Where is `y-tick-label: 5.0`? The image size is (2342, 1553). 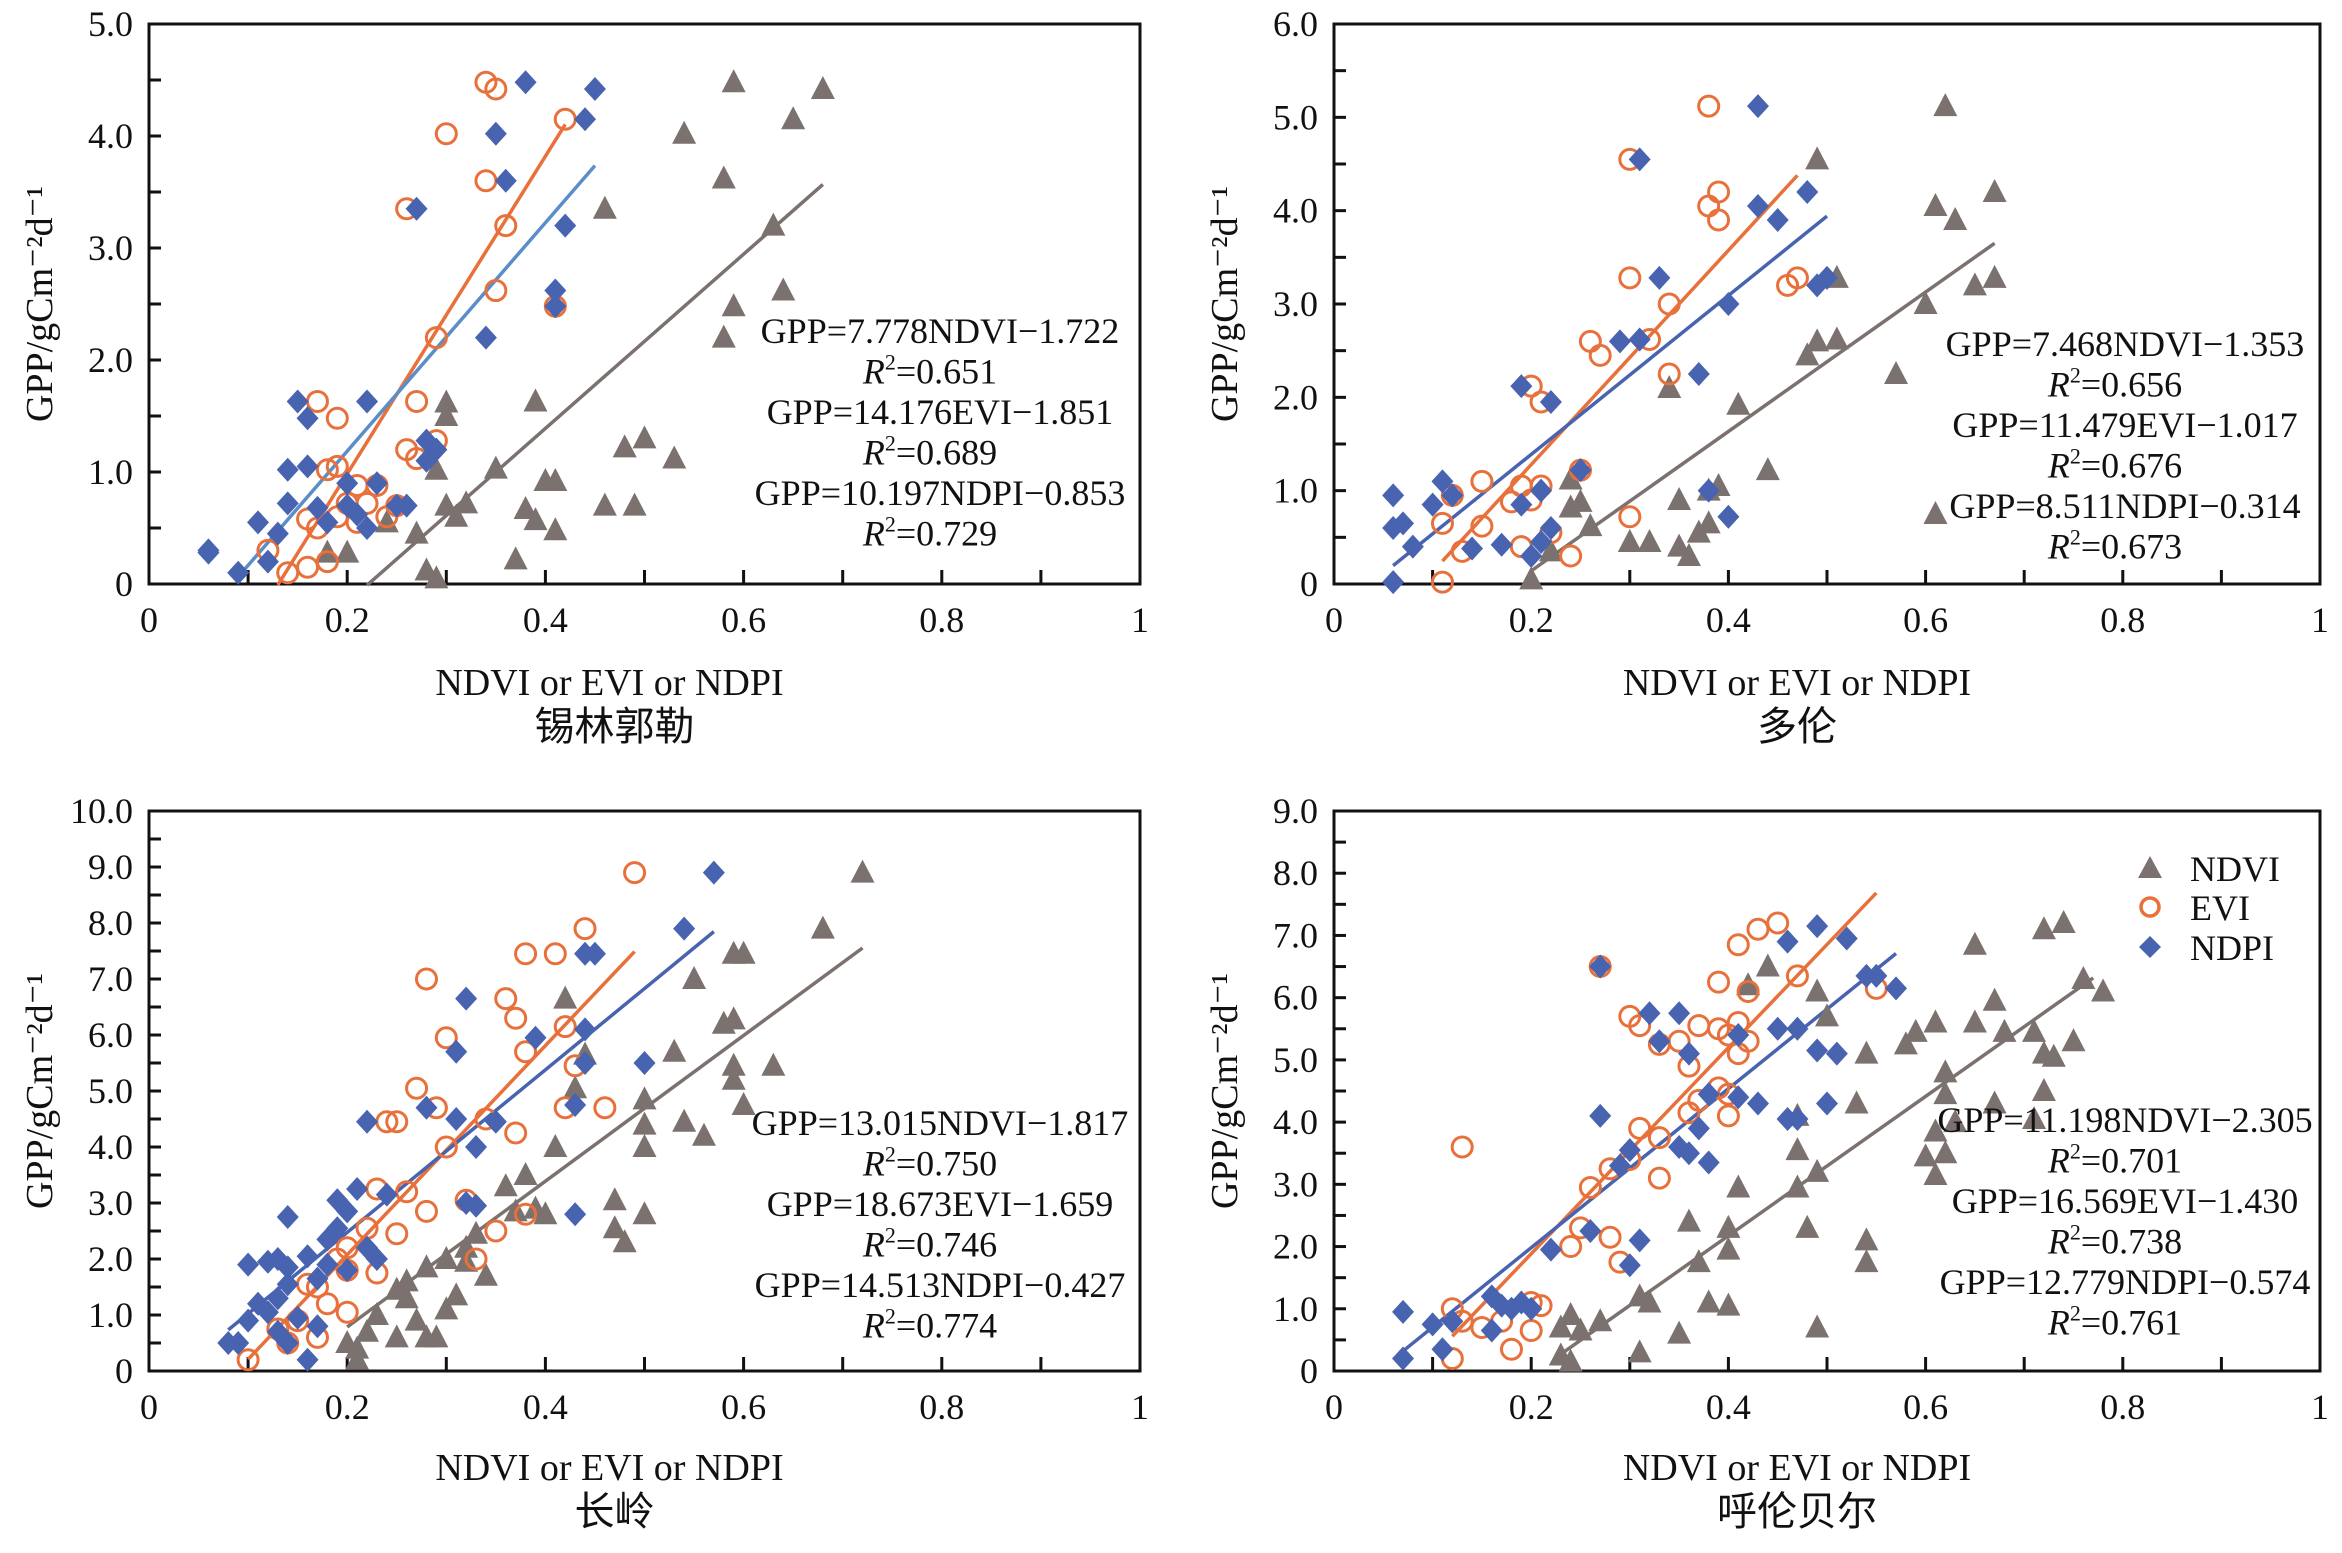 y-tick-label: 5.0 is located at coordinates (1295, 117).